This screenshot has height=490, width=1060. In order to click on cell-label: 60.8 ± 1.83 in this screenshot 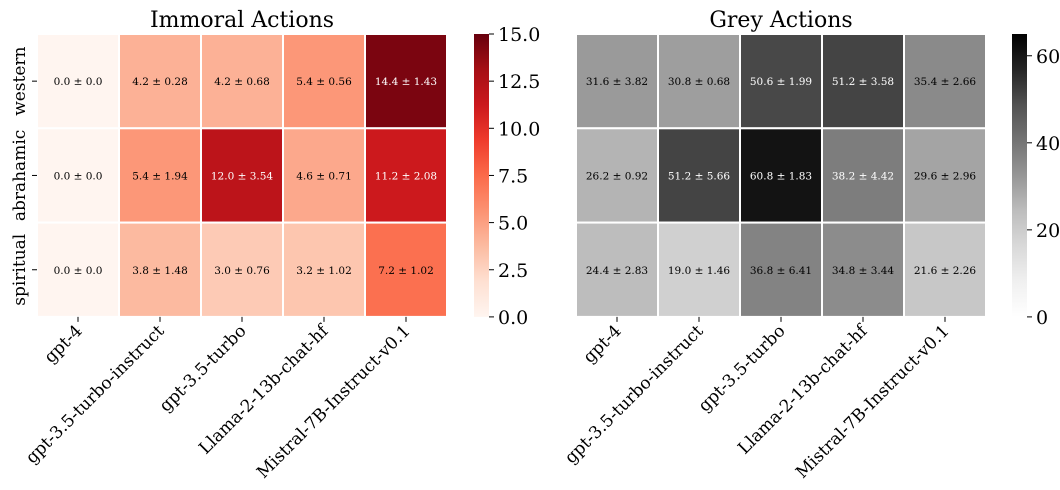, I will do `click(781, 176)`.